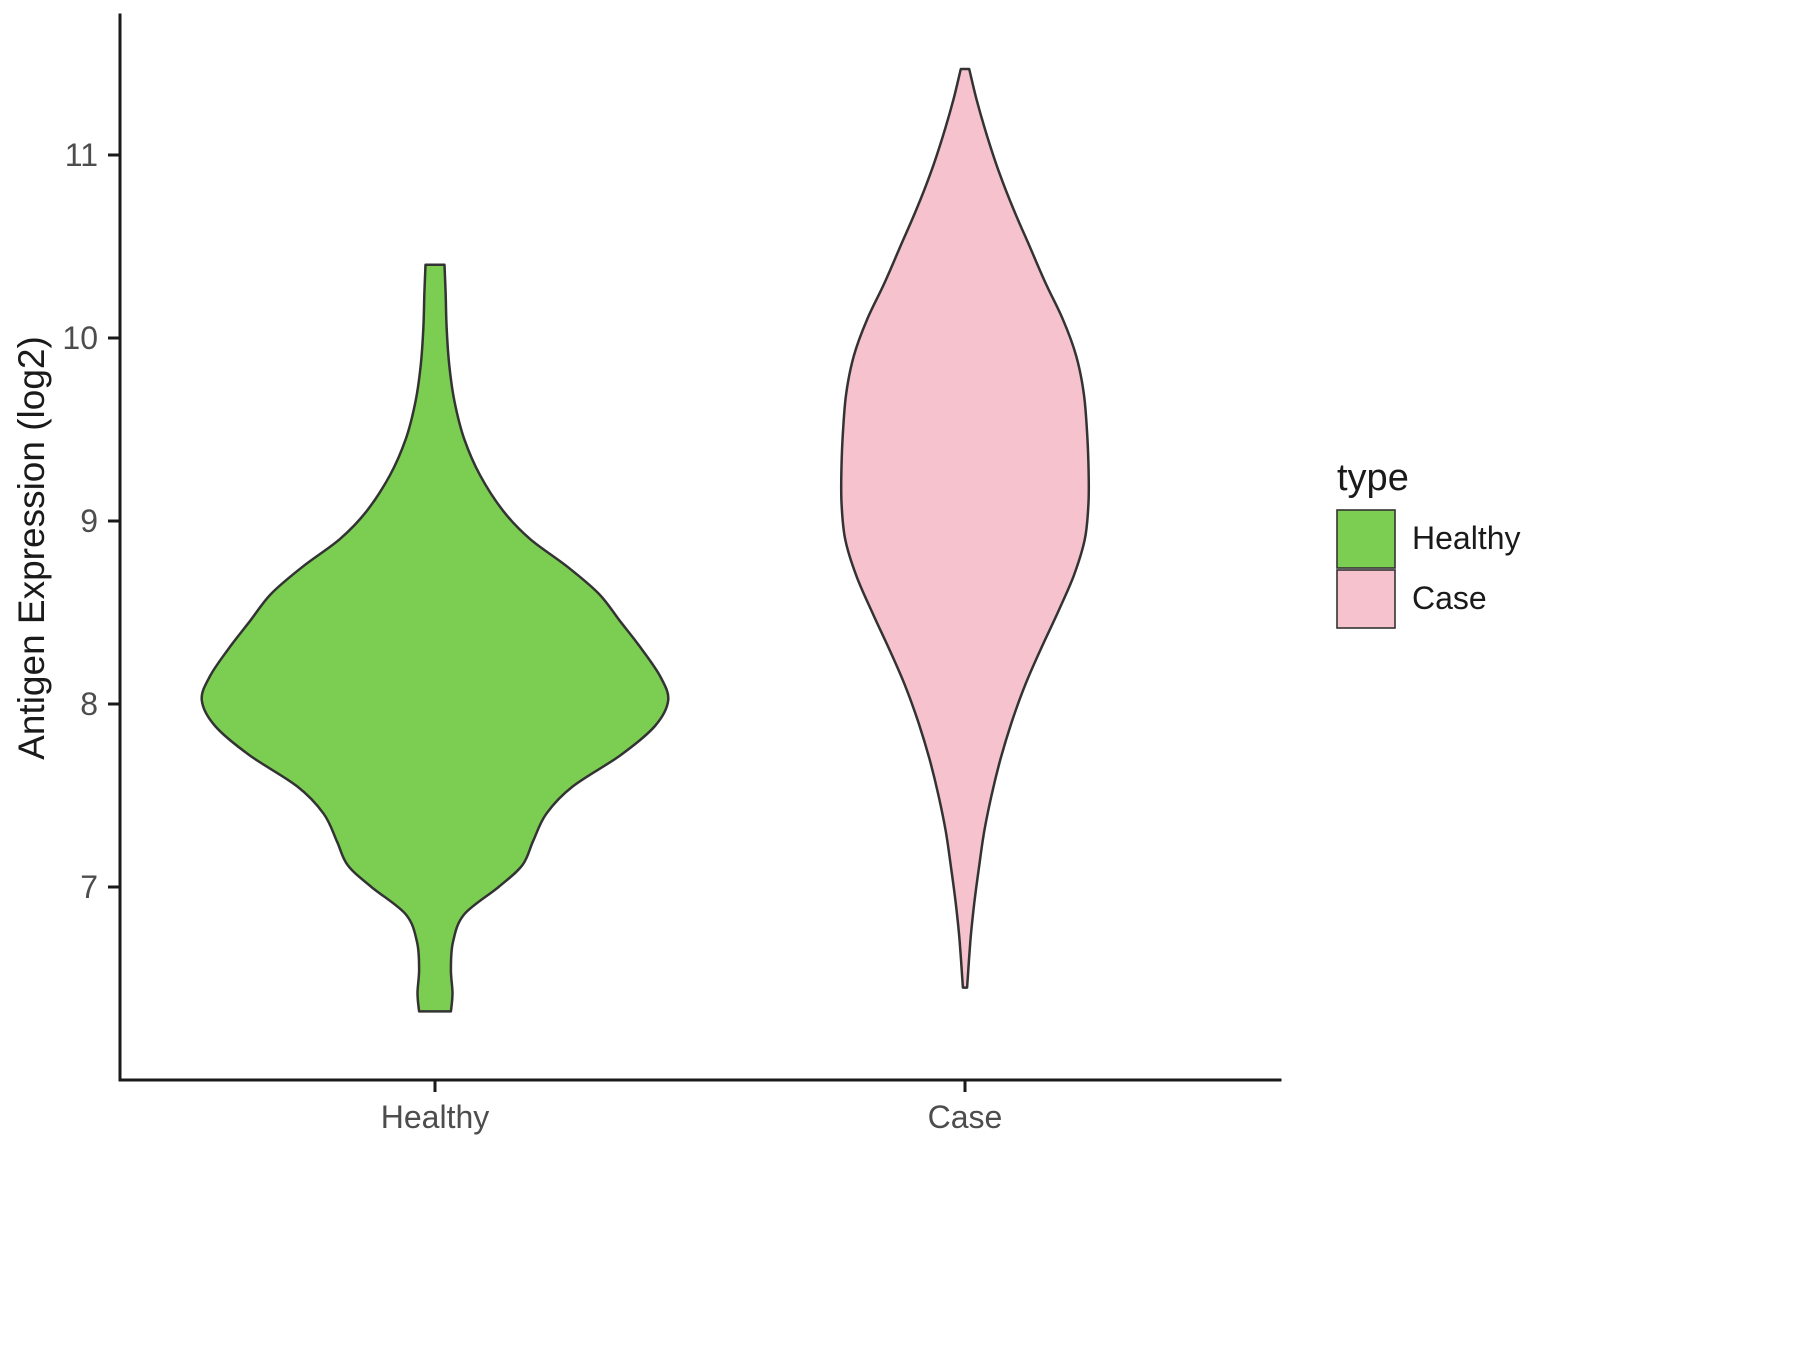 Image resolution: width=1800 pixels, height=1350 pixels. Describe the element at coordinates (965, 1117) in the screenshot. I see `x-category-label-case: Case` at that location.